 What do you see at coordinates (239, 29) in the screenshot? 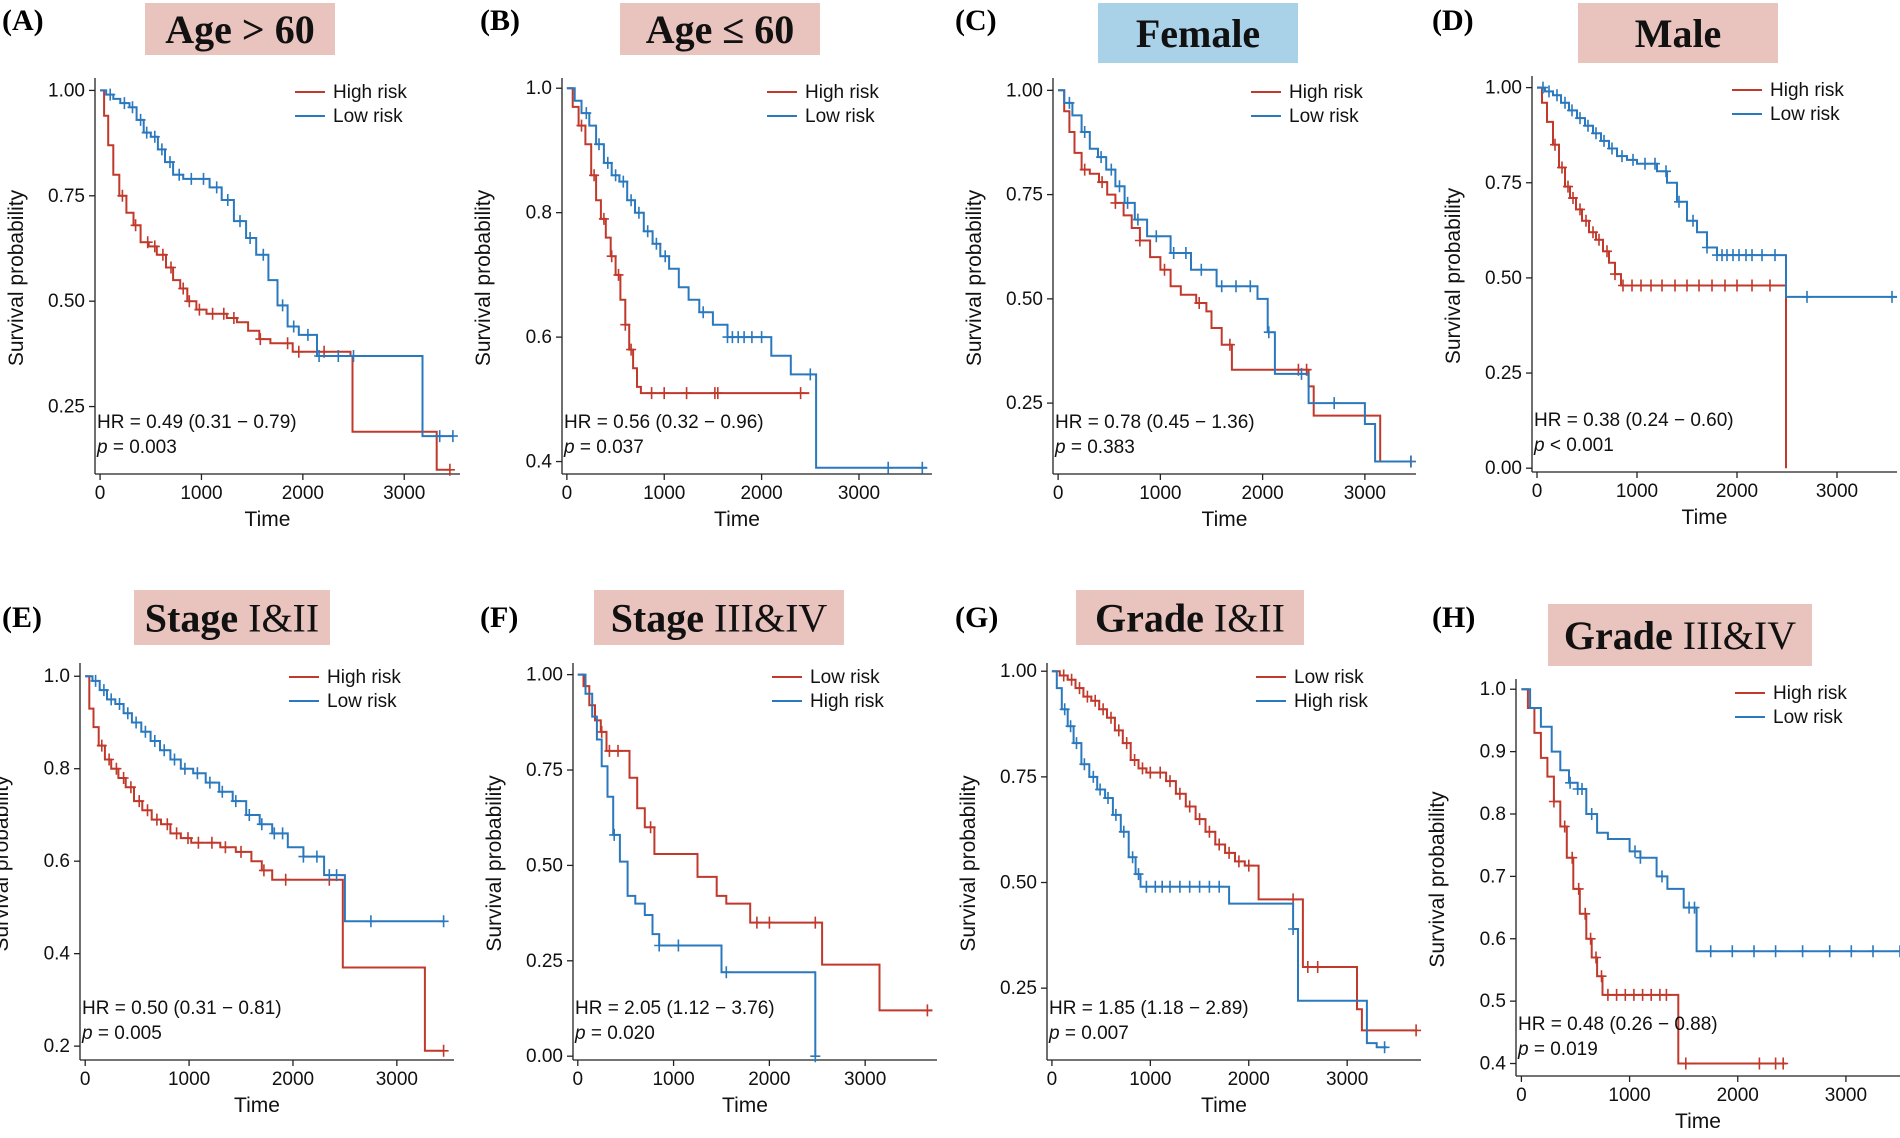
I see `panel-title-main: Age > 60` at bounding box center [239, 29].